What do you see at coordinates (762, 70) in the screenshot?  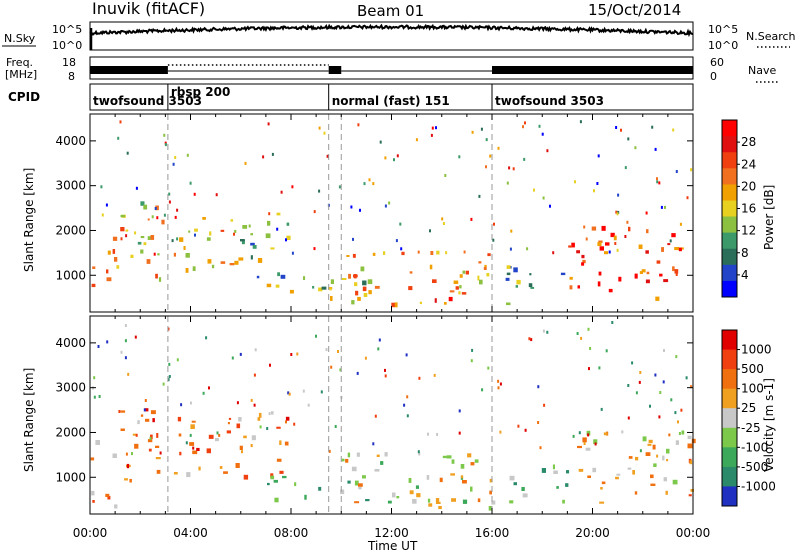 I see `nave-label: Nave` at bounding box center [762, 70].